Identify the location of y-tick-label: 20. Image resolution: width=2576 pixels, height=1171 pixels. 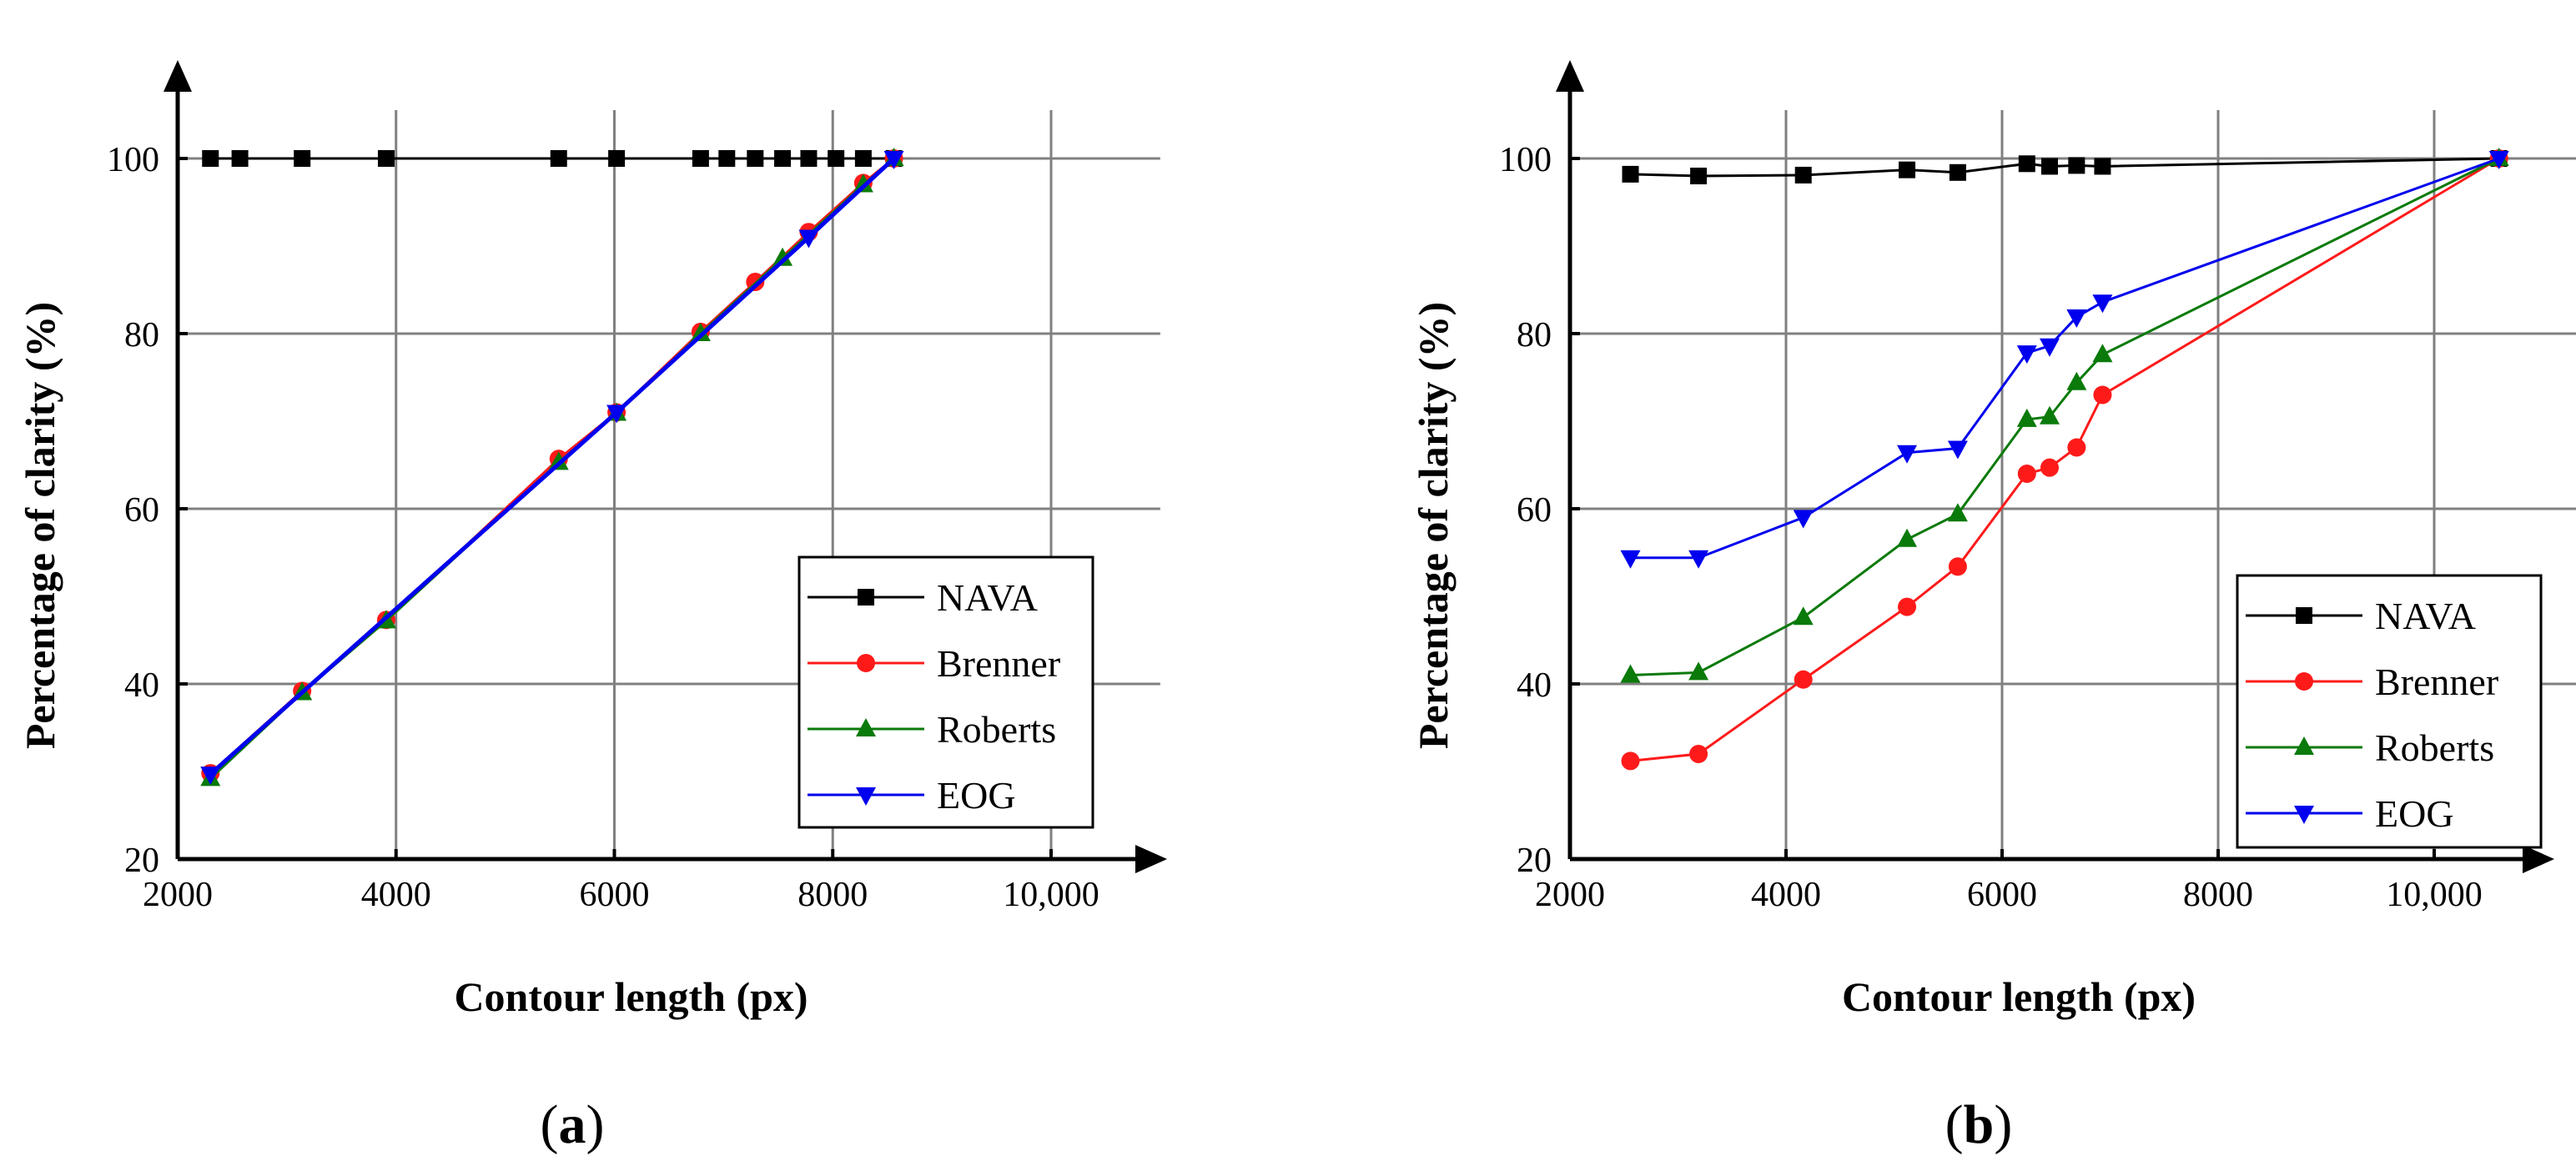
(141, 861).